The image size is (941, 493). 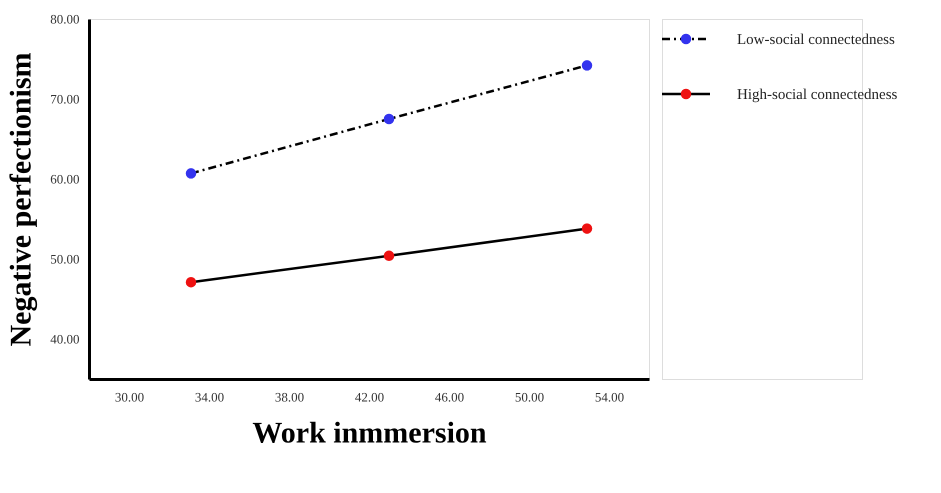 I want to click on y-tick-label: 40.00, so click(x=65, y=339).